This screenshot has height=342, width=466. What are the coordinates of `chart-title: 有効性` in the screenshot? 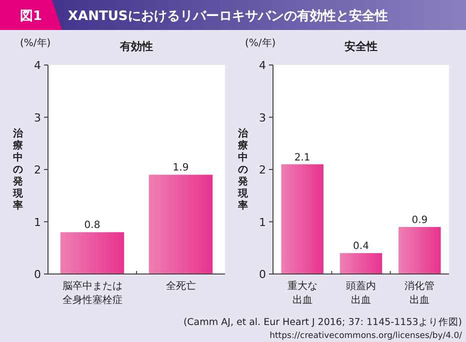 It's located at (136, 46).